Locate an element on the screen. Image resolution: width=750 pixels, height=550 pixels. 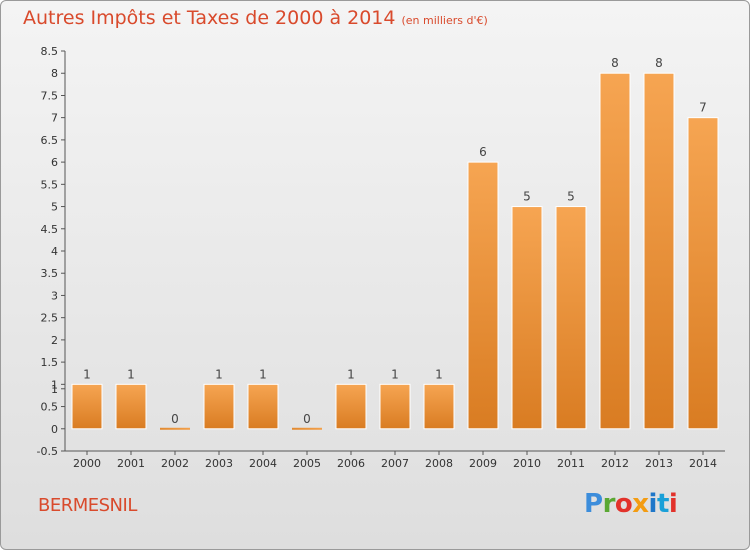
y-tick-label: 3.5 is located at coordinates (50, 273).